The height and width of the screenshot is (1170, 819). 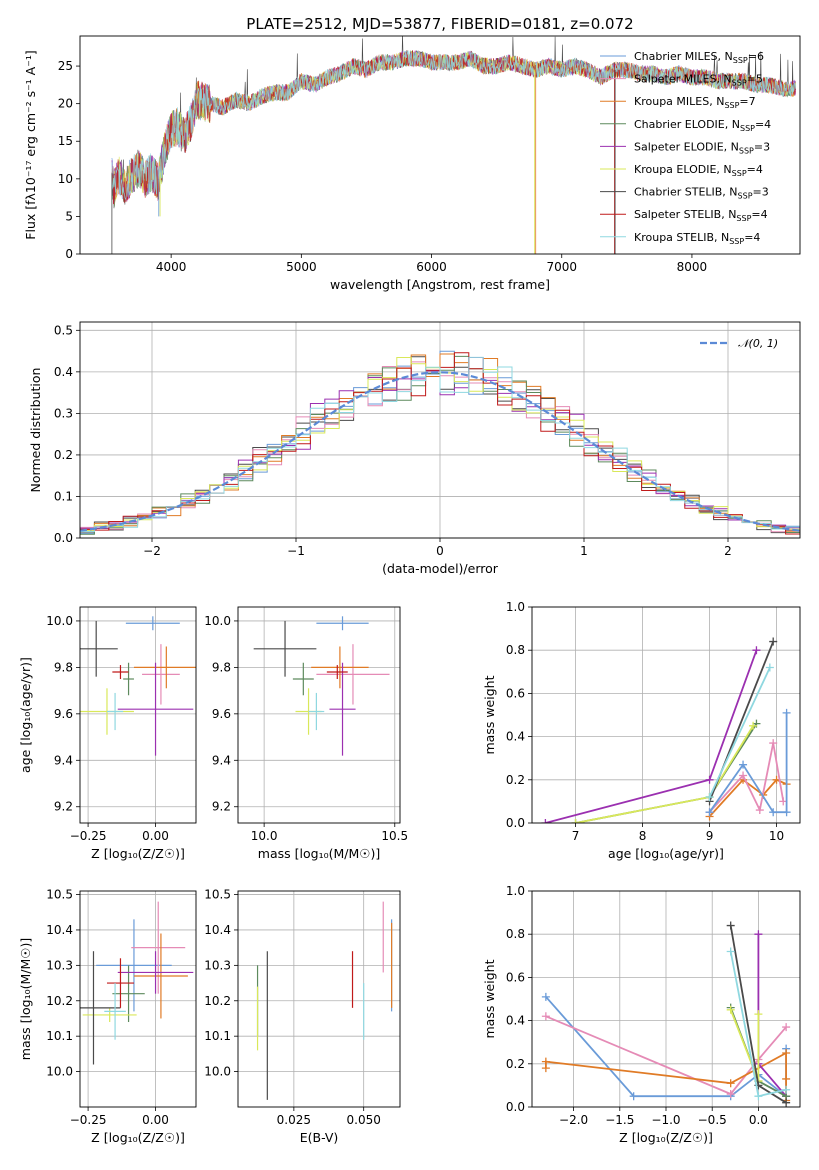 What do you see at coordinates (584, 551) in the screenshot?
I see `x-tick-label: 1` at bounding box center [584, 551].